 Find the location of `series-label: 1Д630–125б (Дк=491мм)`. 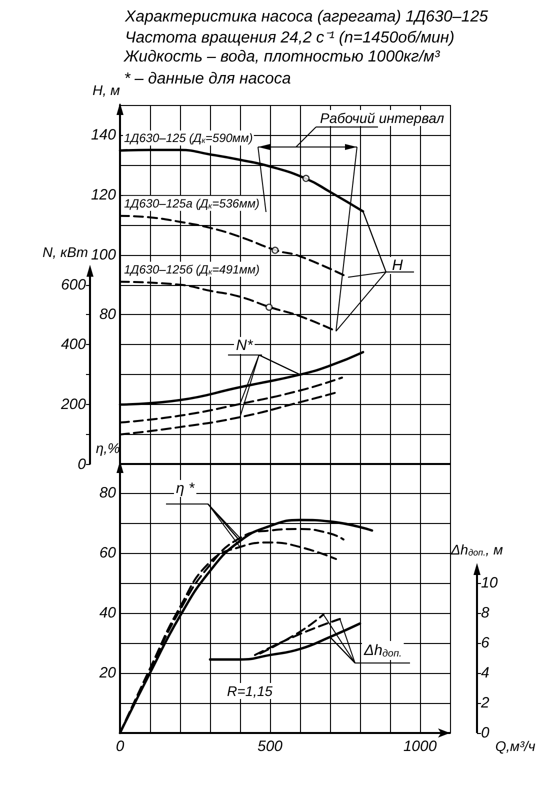

series-label: 1Д630–125б (Дк=491мм) is located at coordinates (192, 269).